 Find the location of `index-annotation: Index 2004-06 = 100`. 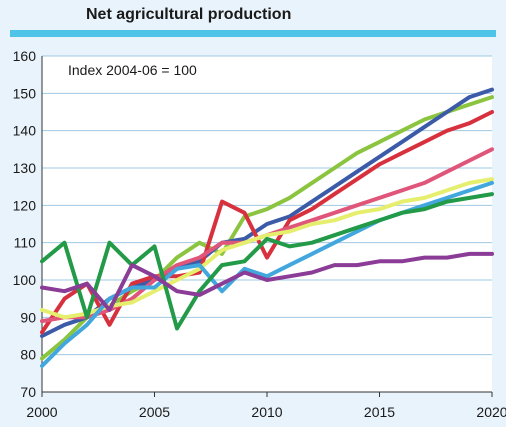

index-annotation: Index 2004-06 = 100 is located at coordinates (132, 70).